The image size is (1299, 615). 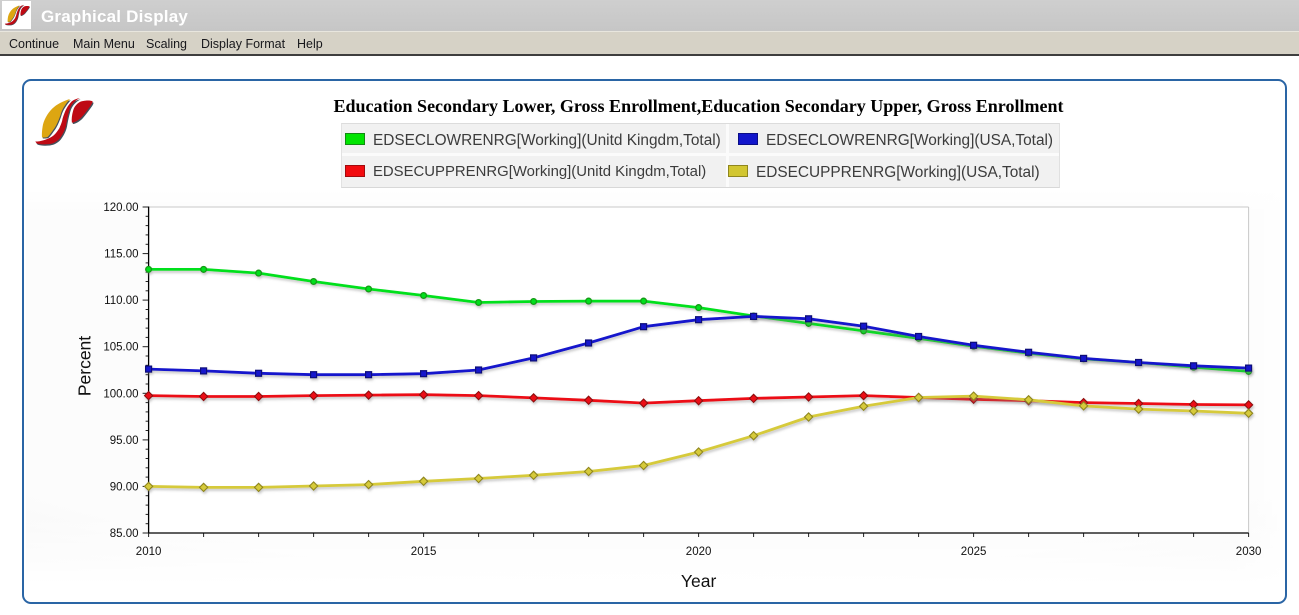 I want to click on svg-text: 105.00, so click(x=120, y=348).